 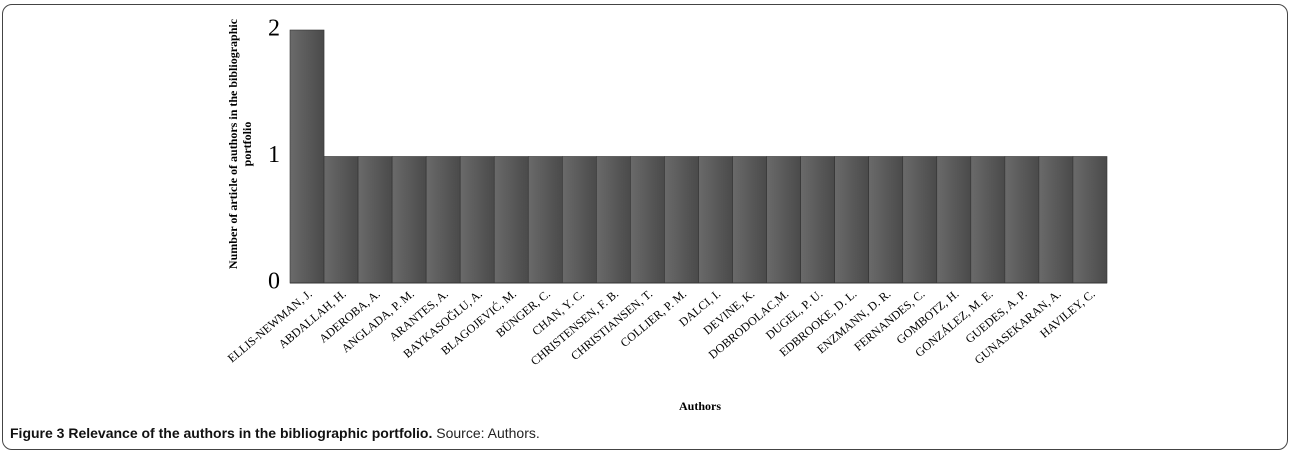 I want to click on y-tick-label: 0, so click(x=274, y=282).